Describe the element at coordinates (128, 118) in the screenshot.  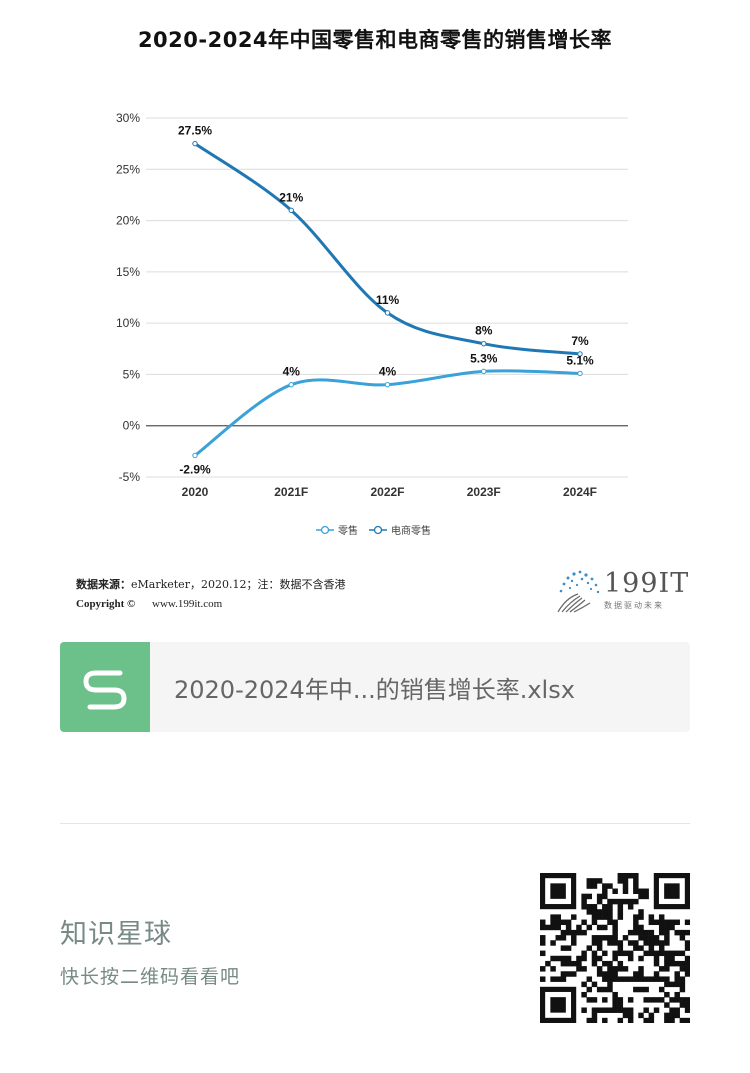
I see `y-tick-label: 30%` at that location.